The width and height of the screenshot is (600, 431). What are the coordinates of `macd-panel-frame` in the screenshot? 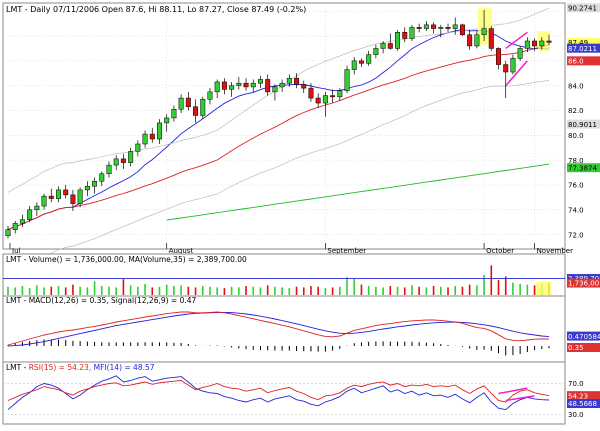 It's located at (284, 329).